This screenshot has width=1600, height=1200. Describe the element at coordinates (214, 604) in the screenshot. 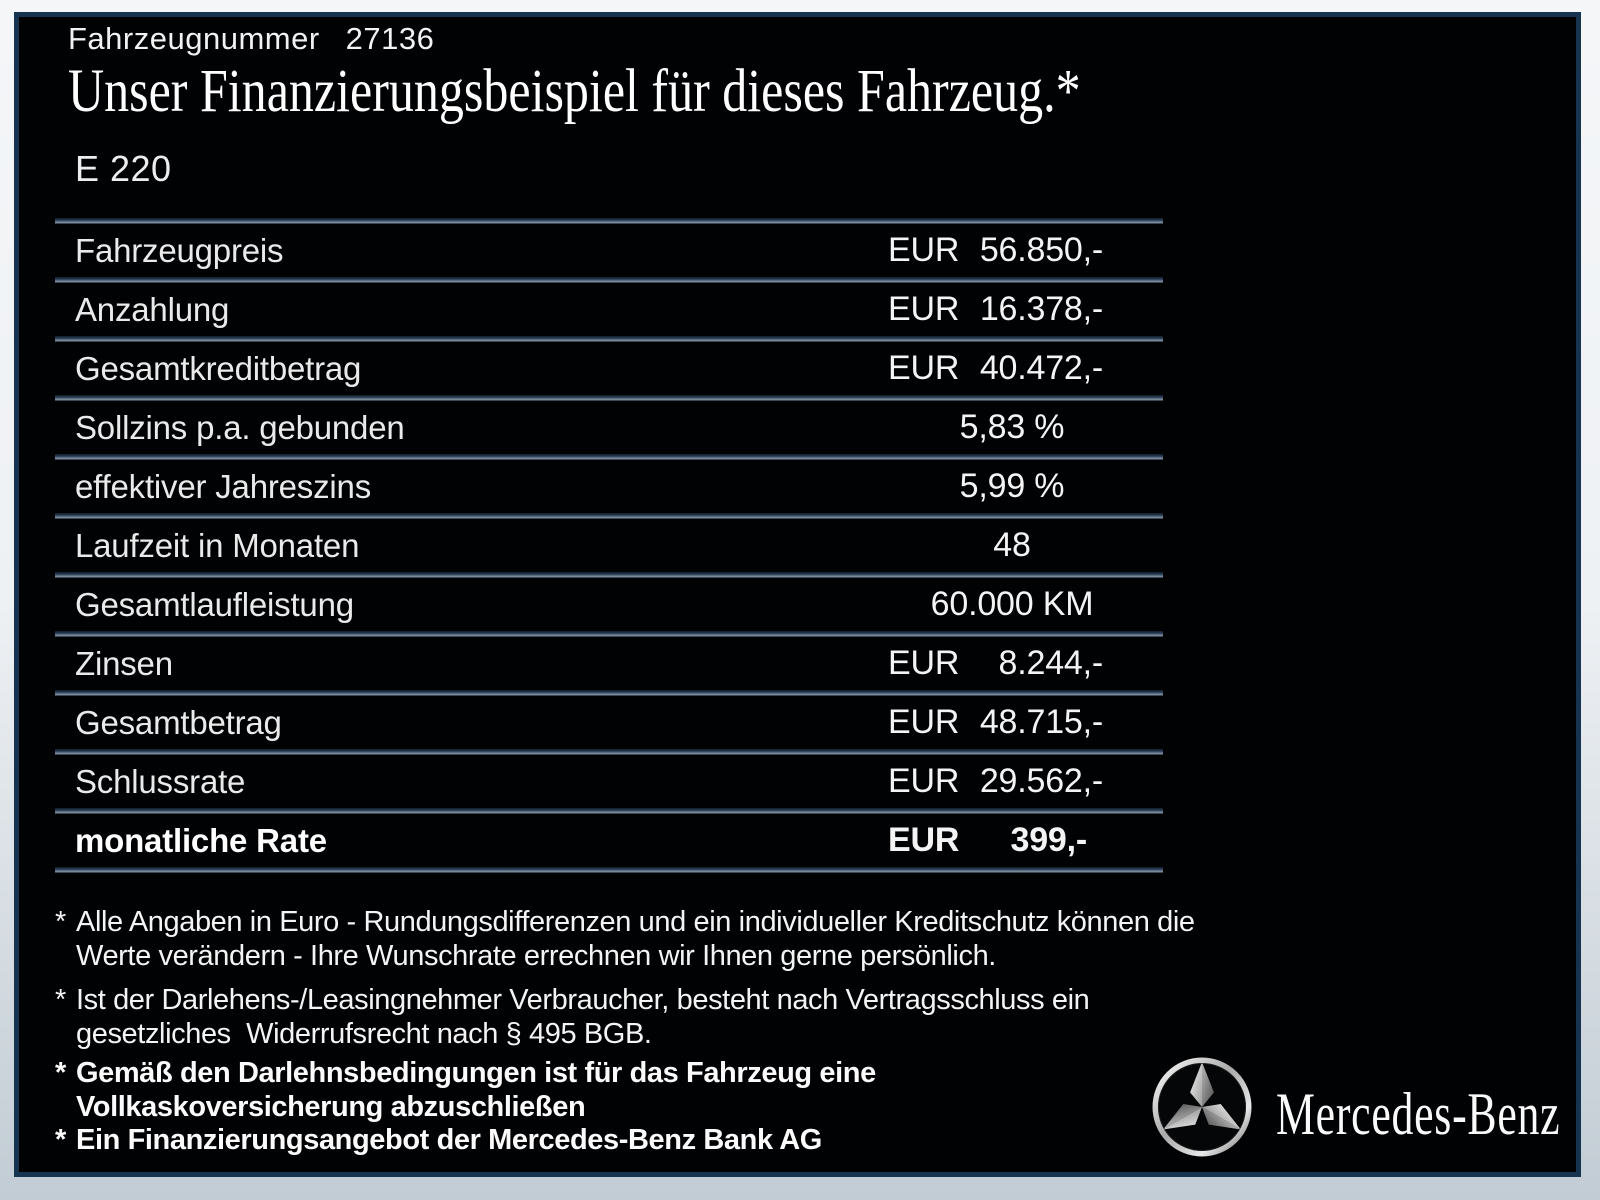

I see `row-label: Gesamtlaufleistung` at that location.